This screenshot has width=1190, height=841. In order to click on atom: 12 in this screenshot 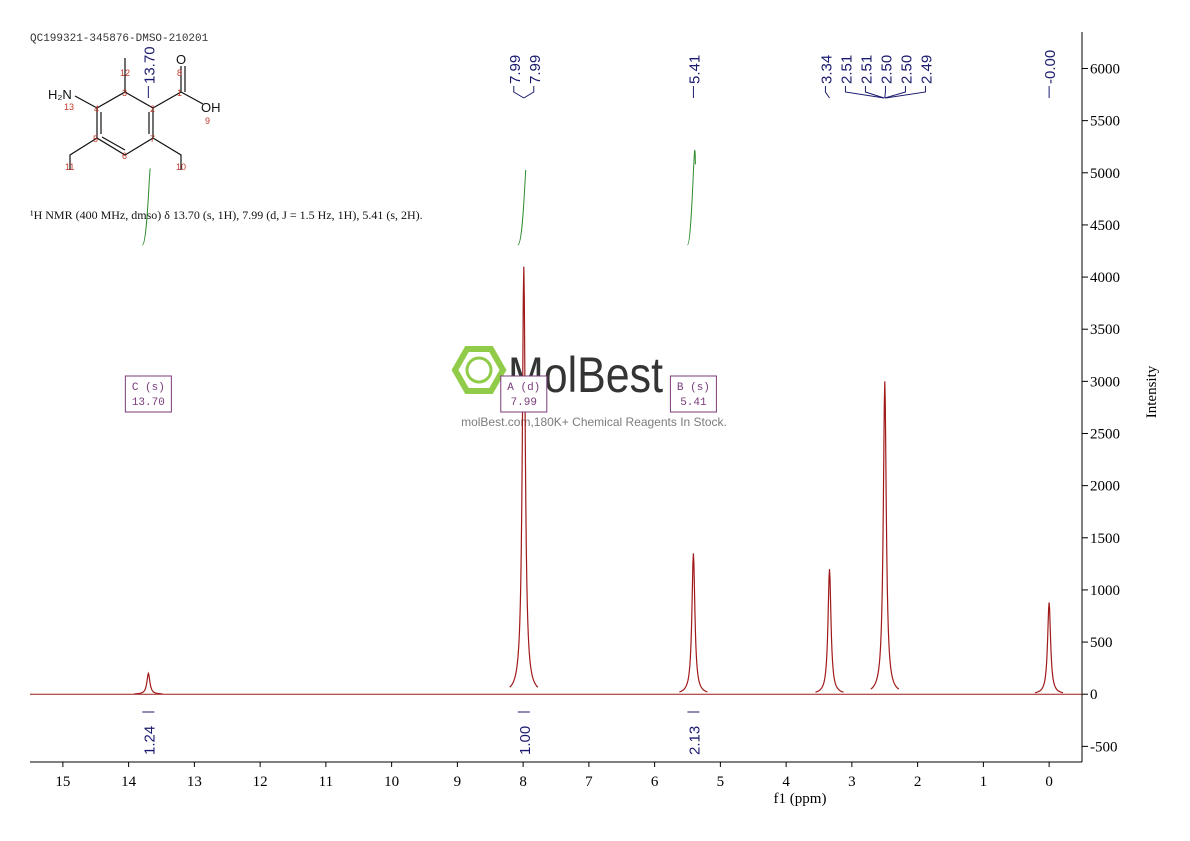, I will do `click(125, 73)`.